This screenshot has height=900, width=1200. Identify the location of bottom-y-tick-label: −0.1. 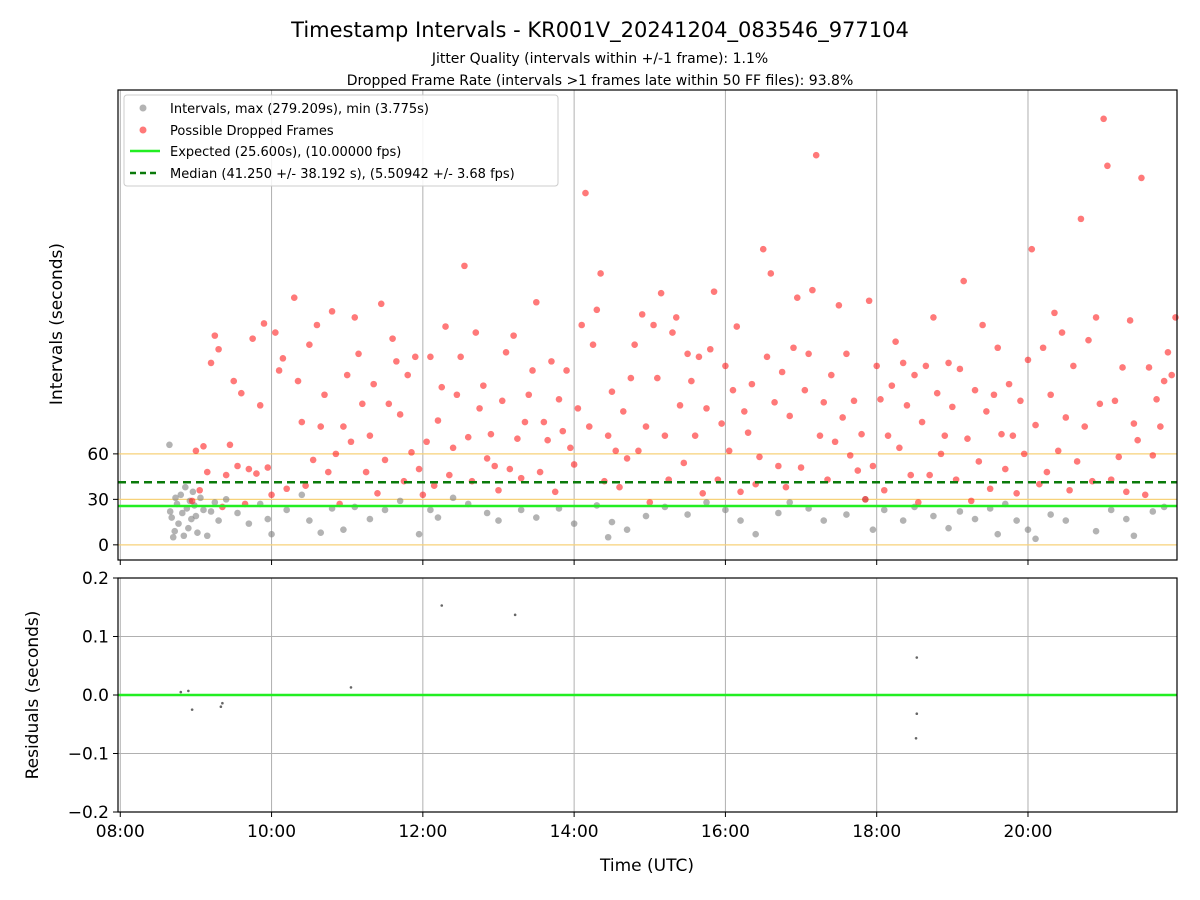
(88, 755).